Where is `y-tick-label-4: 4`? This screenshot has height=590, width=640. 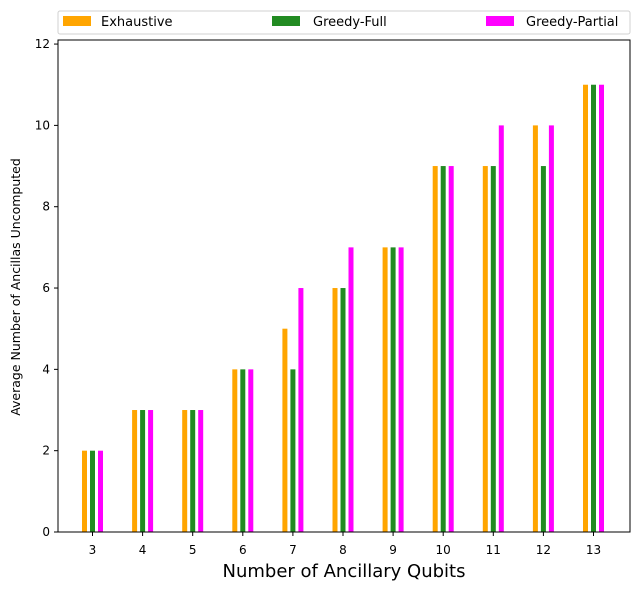 y-tick-label-4: 4 is located at coordinates (46, 369).